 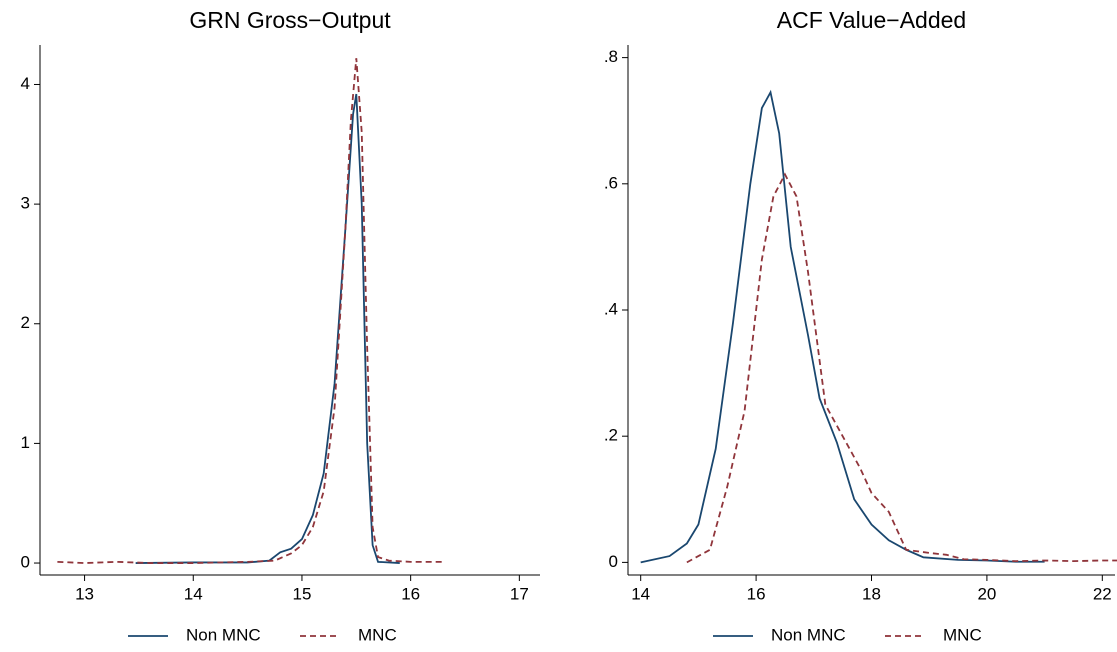 What do you see at coordinates (25, 442) in the screenshot?
I see `y-tick-label: 1` at bounding box center [25, 442].